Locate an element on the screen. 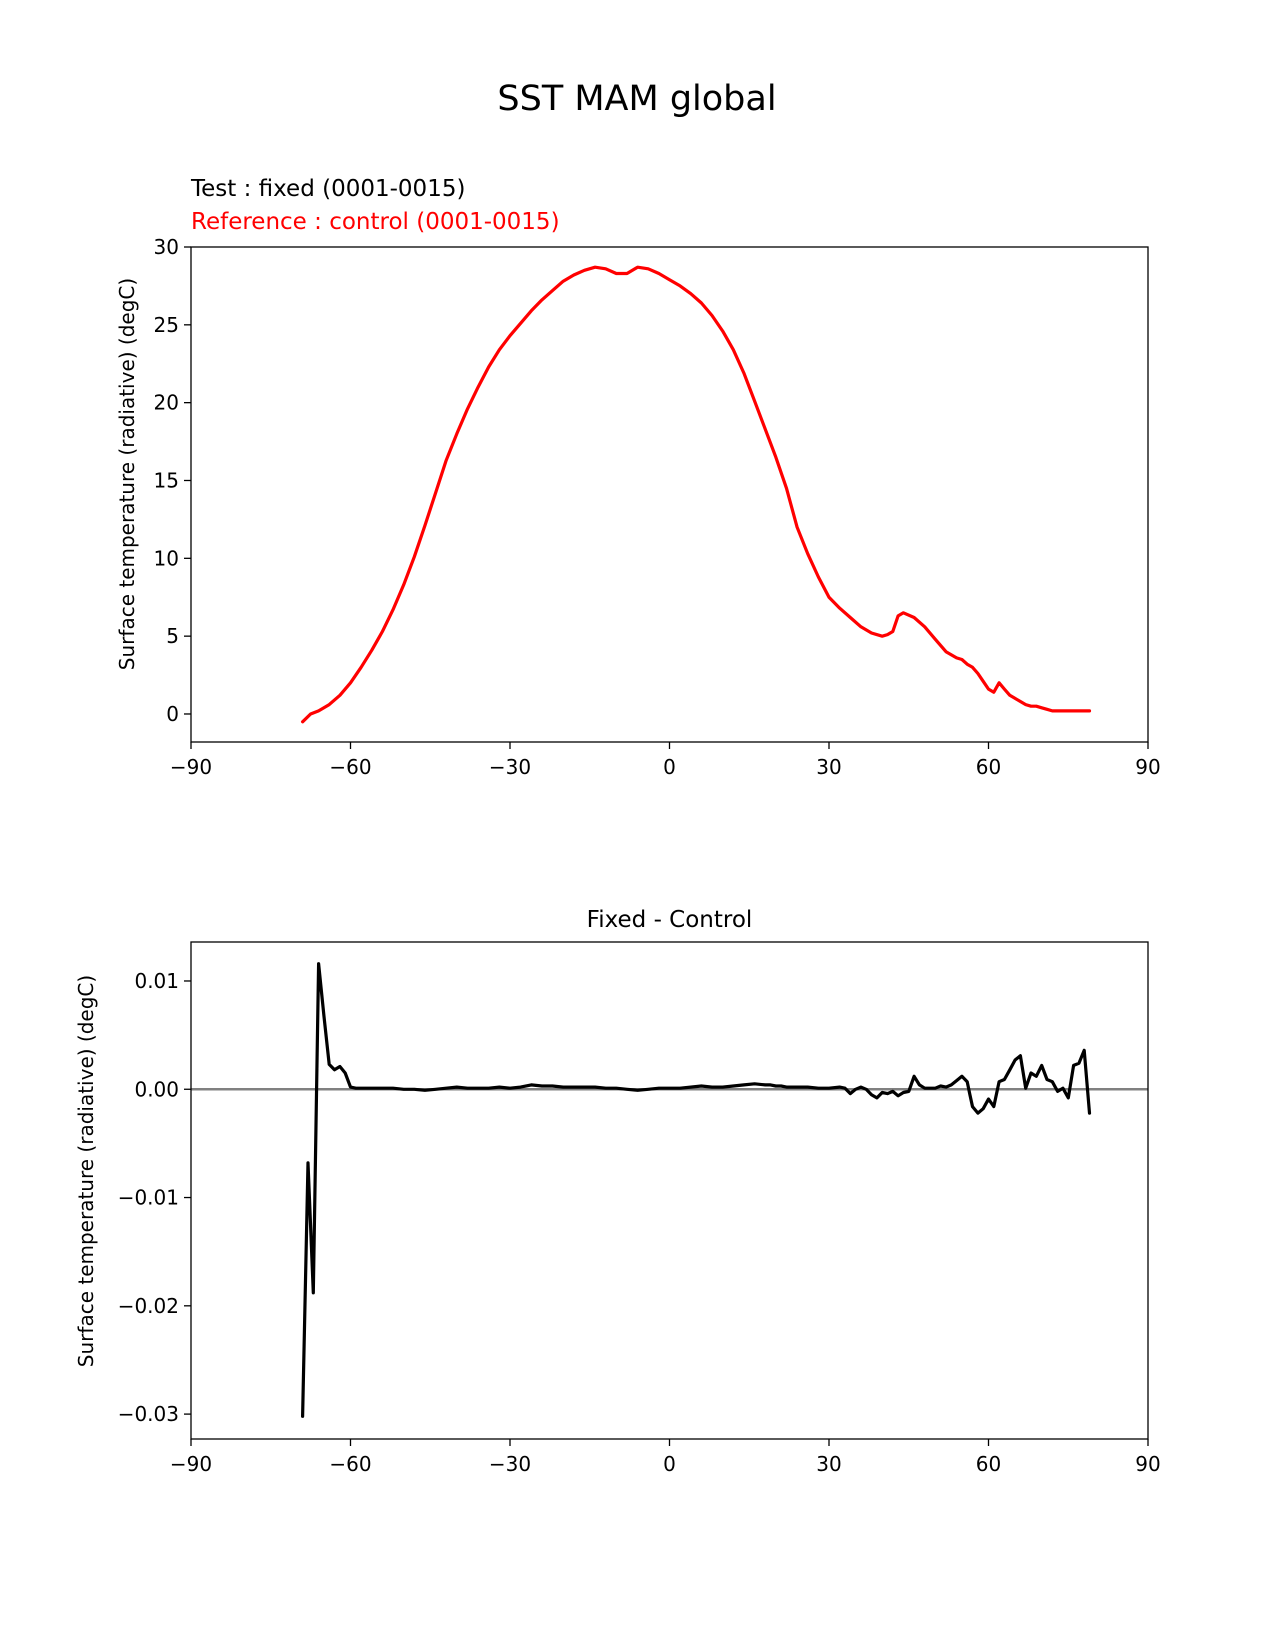 The width and height of the screenshot is (1275, 1650). bottom-xtick-label: 60 is located at coordinates (988, 1464).